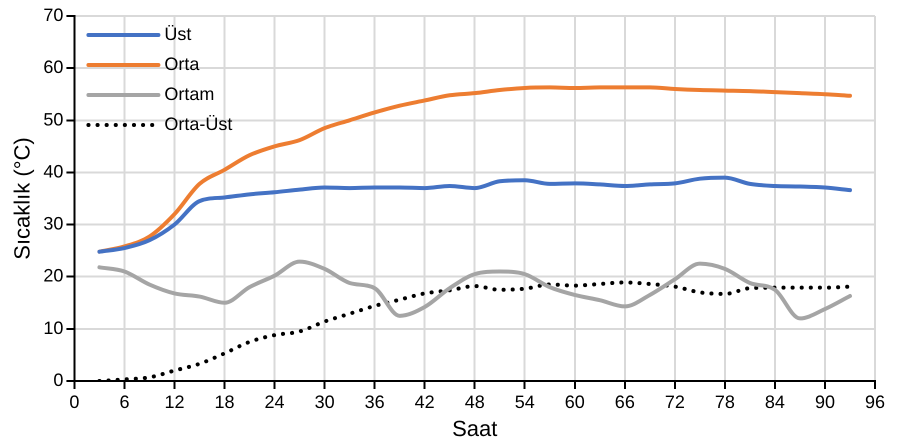  What do you see at coordinates (424, 402) in the screenshot?
I see `x-tick-label: 42` at bounding box center [424, 402].